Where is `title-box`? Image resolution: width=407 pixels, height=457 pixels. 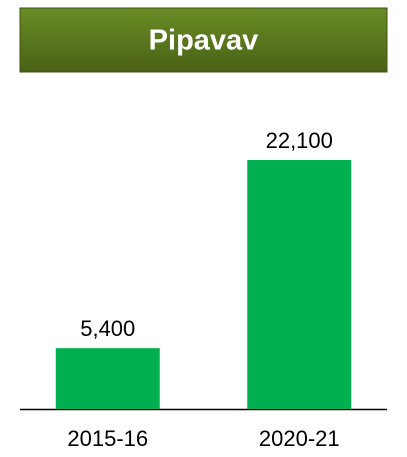 title-box is located at coordinates (203, 40).